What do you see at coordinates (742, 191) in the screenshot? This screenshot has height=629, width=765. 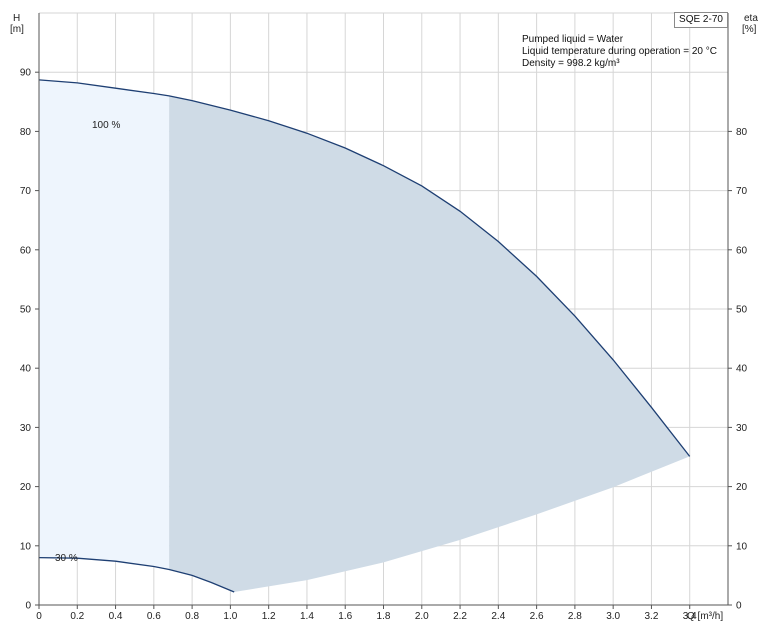 I see `y-tick-label-right: 70` at bounding box center [742, 191].